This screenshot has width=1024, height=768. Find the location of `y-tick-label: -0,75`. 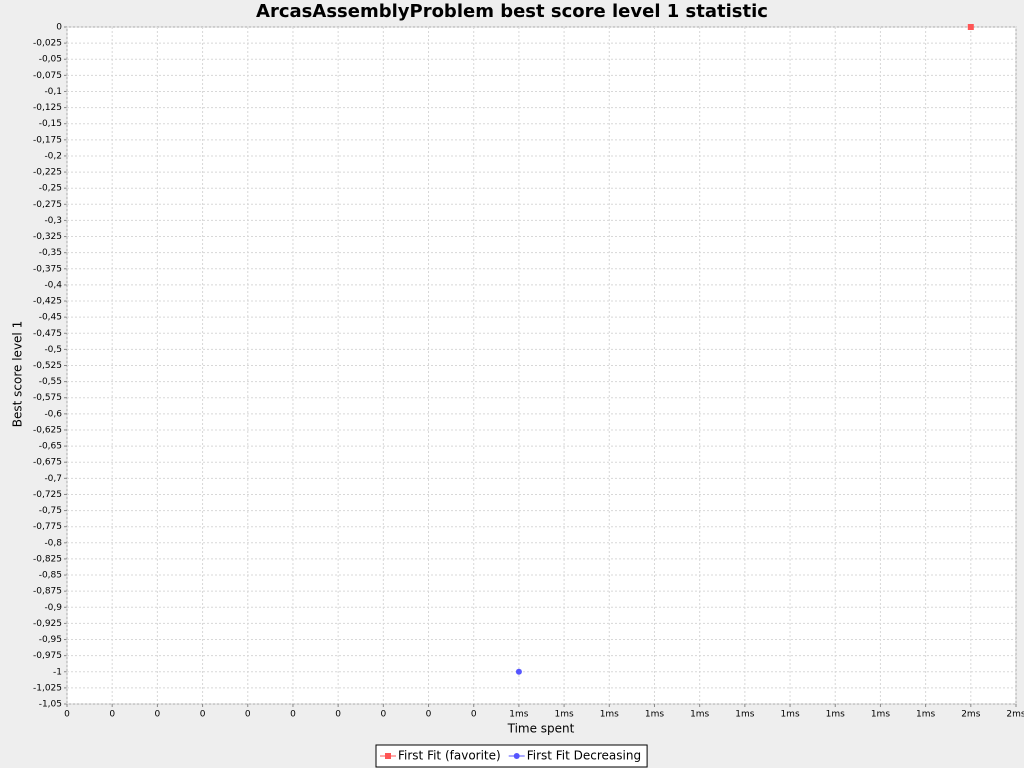

y-tick-label: -0,75 is located at coordinates (50, 511).